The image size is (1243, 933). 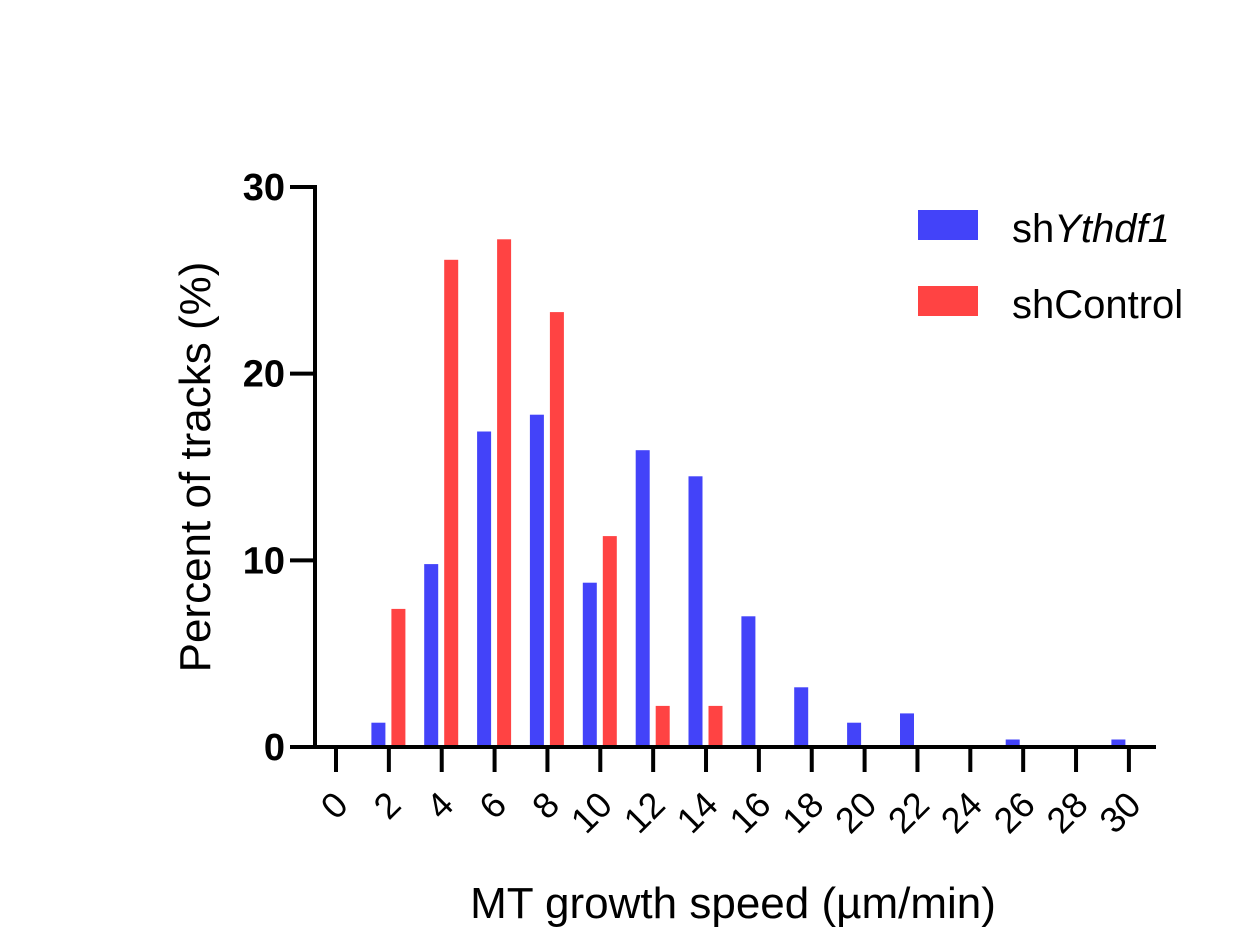 What do you see at coordinates (439, 805) in the screenshot?
I see `xtick-label-4: 4` at bounding box center [439, 805].